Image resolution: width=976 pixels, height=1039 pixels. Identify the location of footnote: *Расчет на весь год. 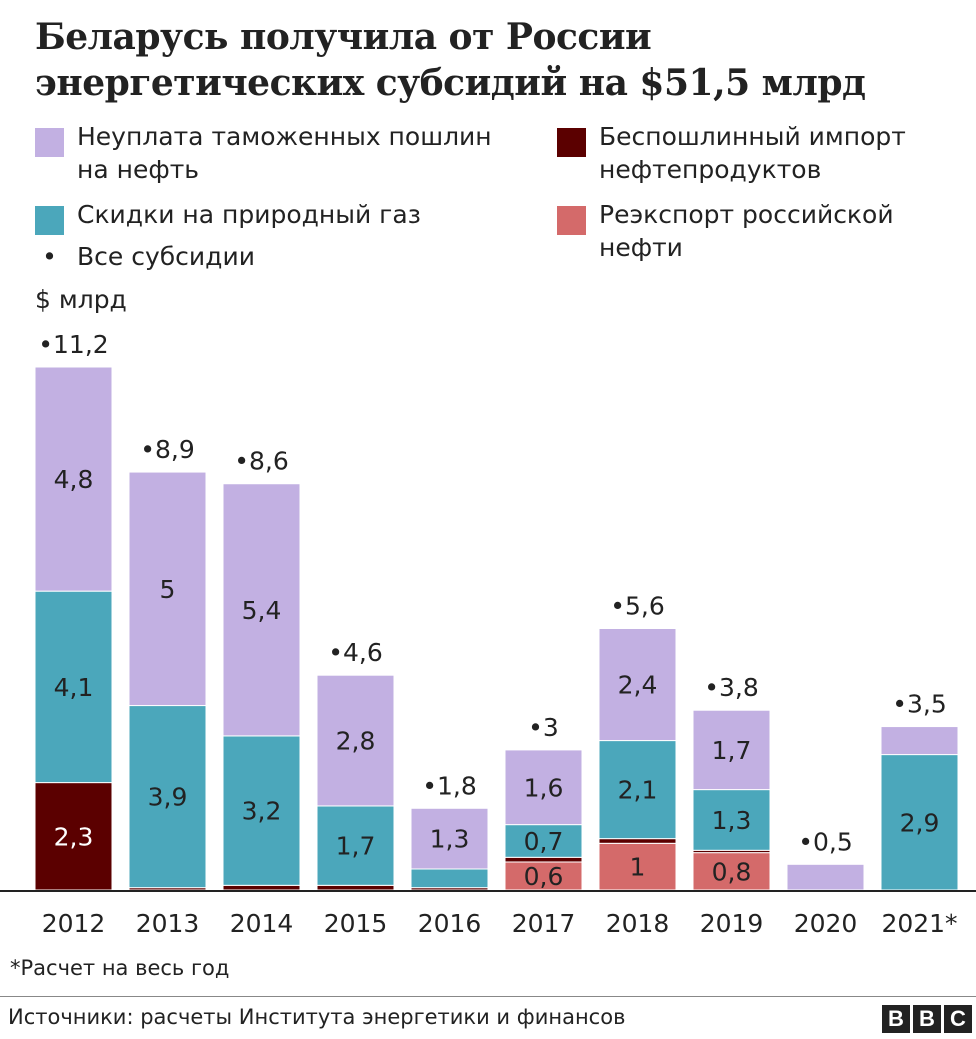
(120, 968).